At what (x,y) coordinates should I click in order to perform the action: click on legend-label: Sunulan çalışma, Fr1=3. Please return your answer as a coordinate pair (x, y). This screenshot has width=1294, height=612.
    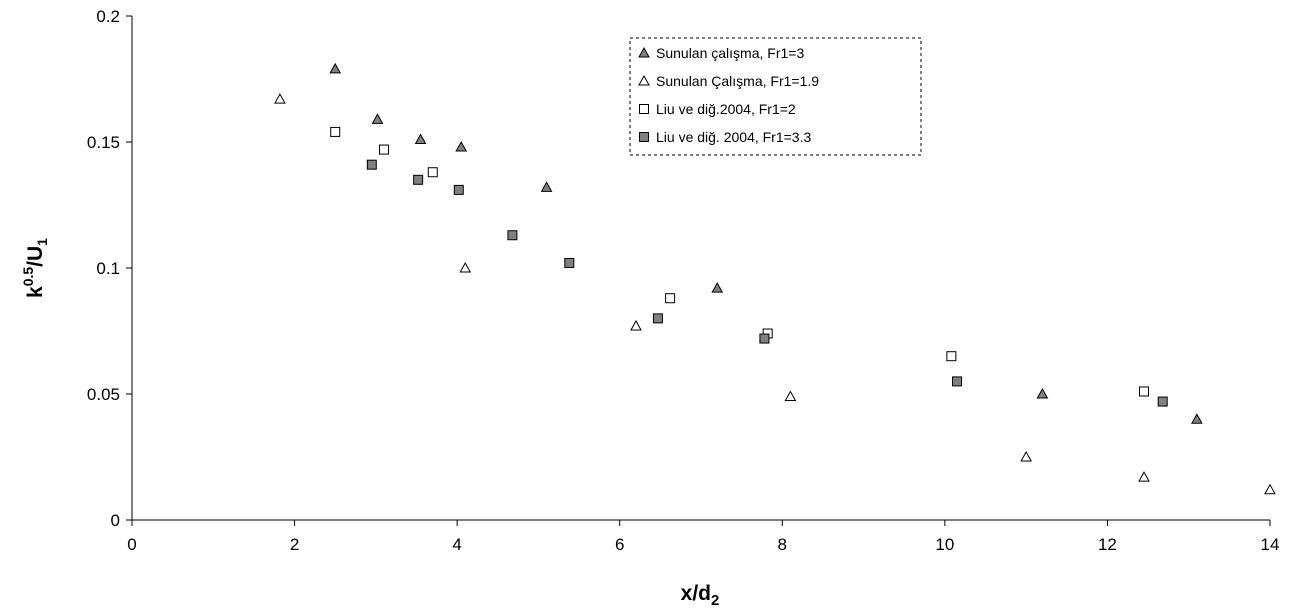
    Looking at the image, I should click on (730, 53).